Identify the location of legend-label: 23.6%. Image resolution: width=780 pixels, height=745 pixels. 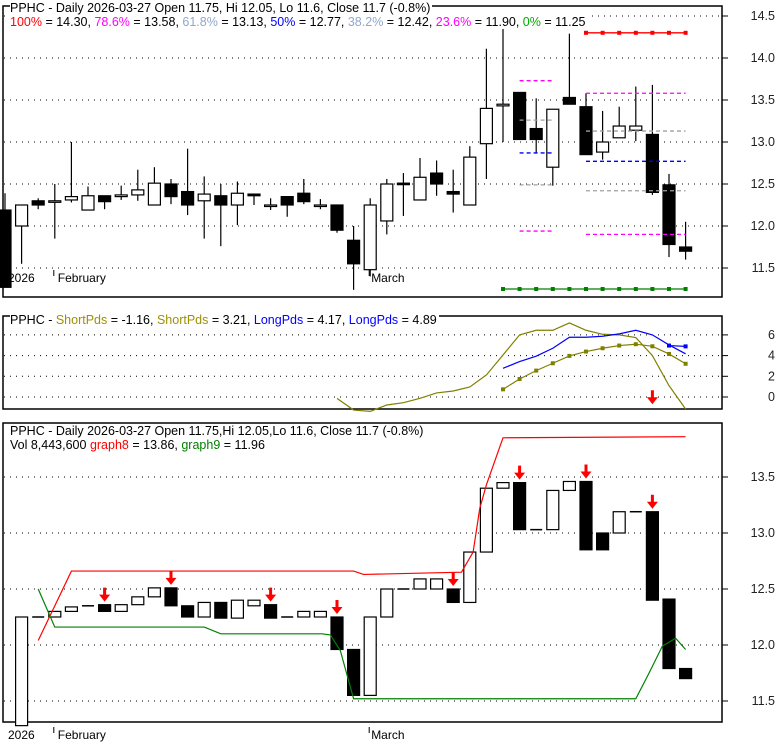
(453, 22).